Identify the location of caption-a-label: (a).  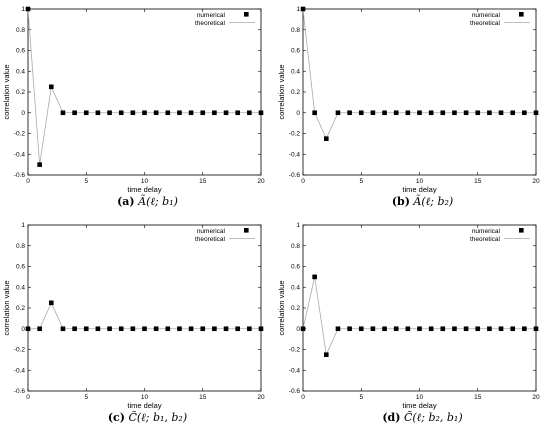
(126, 201).